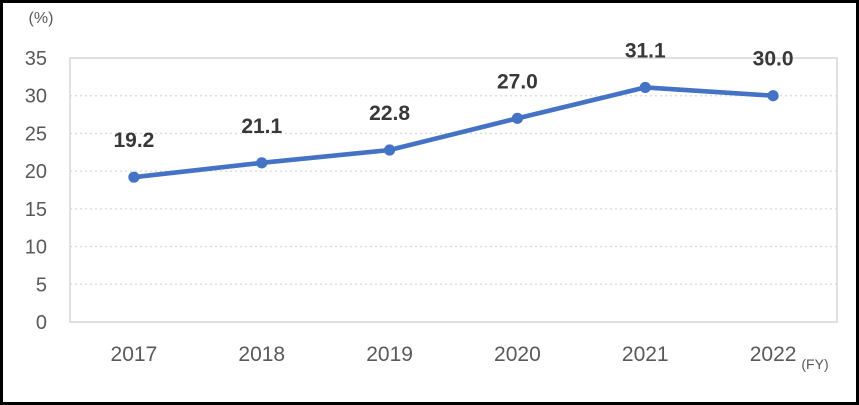 The height and width of the screenshot is (405, 859). I want to click on y-tick-label: 35, so click(36, 59).